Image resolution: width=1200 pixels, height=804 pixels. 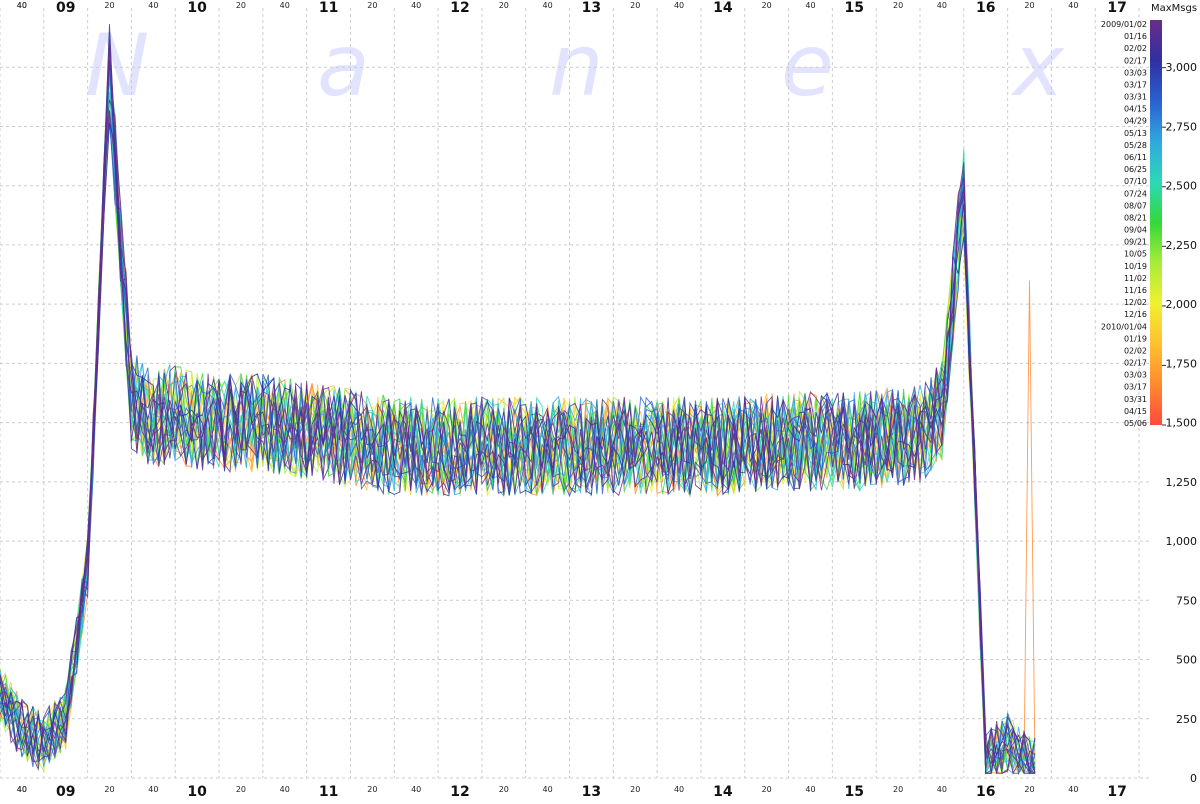 What do you see at coordinates (1135, 254) in the screenshot?
I see `legend-date-label: 10/05` at bounding box center [1135, 254].